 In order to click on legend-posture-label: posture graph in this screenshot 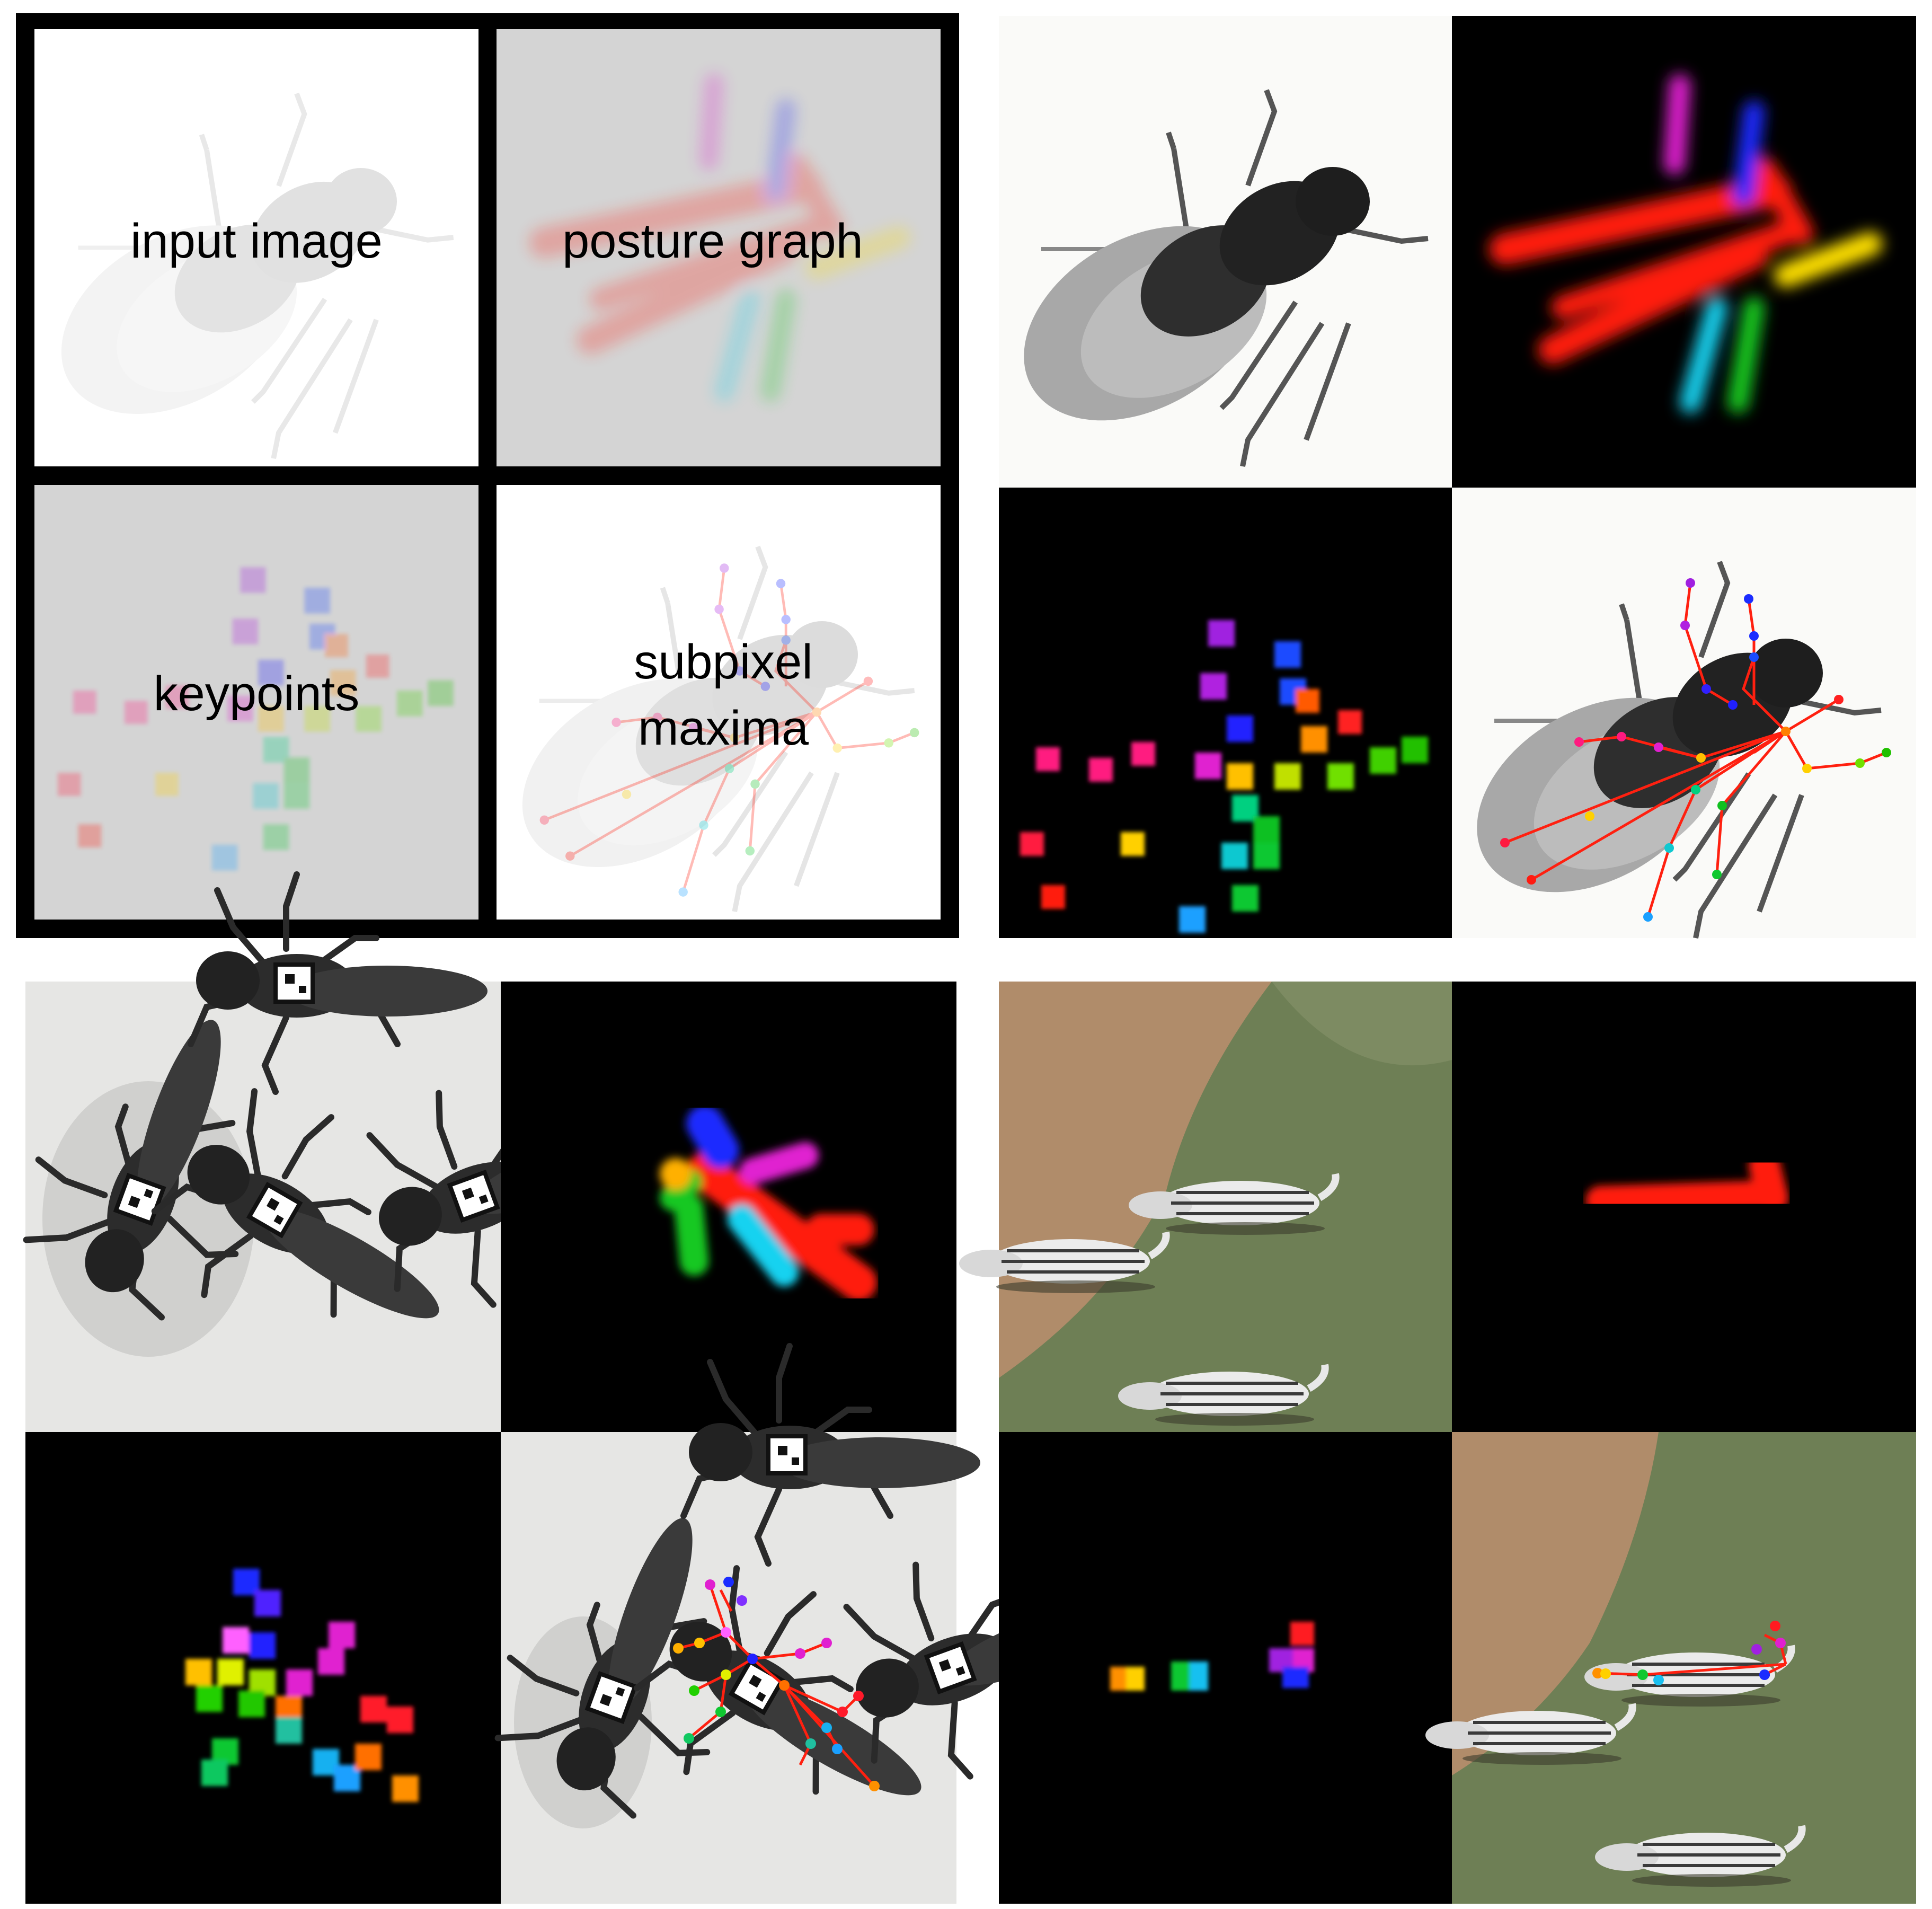, I will do `click(713, 241)`.